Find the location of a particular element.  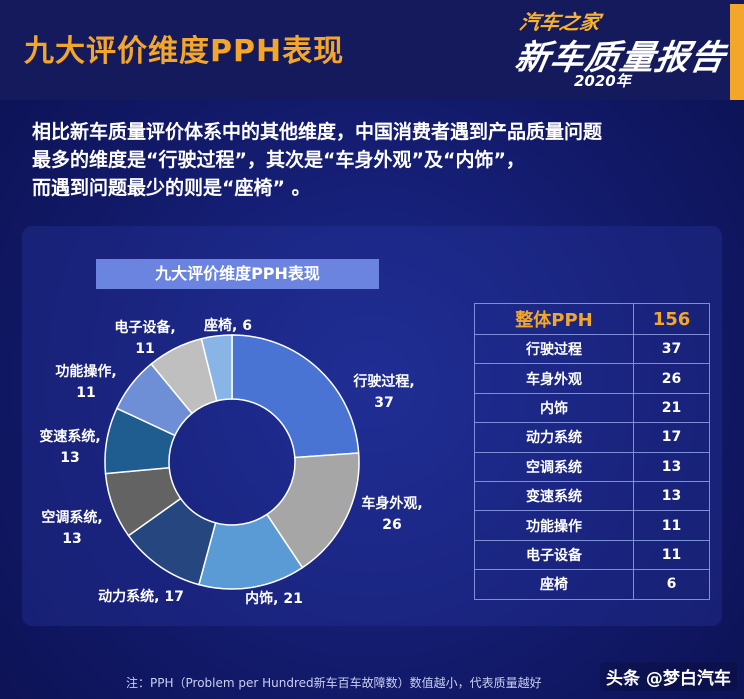

row-value: 26 is located at coordinates (671, 378).